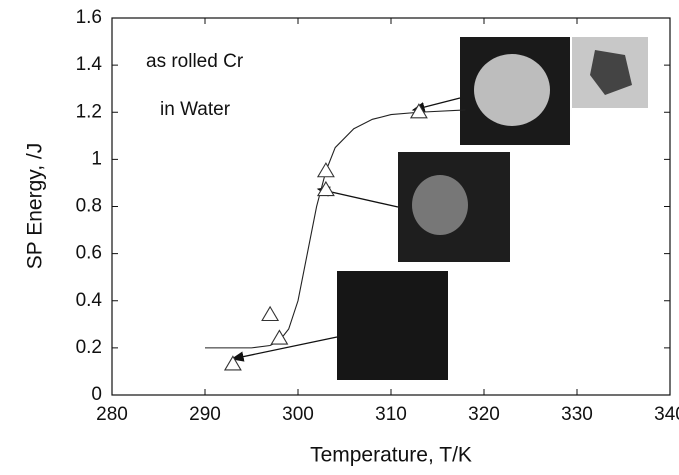  What do you see at coordinates (35, 206) in the screenshot?
I see `y-axis-label: SP Energy, /J` at bounding box center [35, 206].